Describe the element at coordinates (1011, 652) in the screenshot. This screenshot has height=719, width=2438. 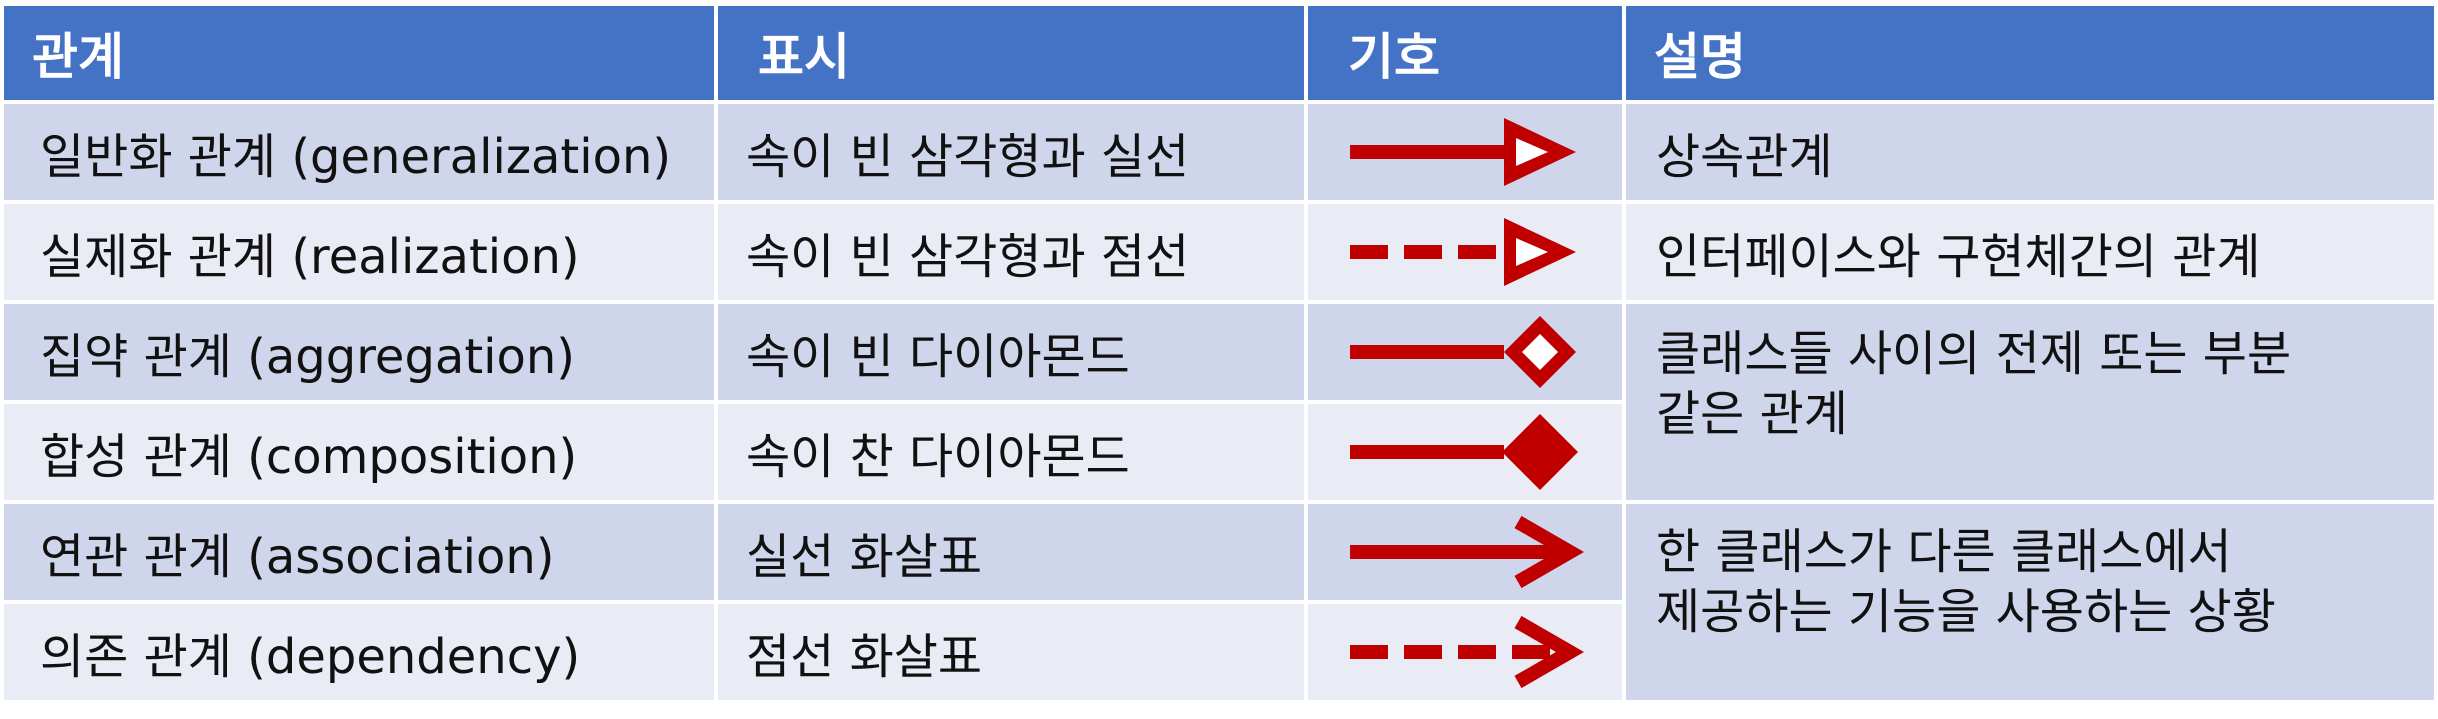
I see `row-notation-dependency: 점선 화살표` at that location.